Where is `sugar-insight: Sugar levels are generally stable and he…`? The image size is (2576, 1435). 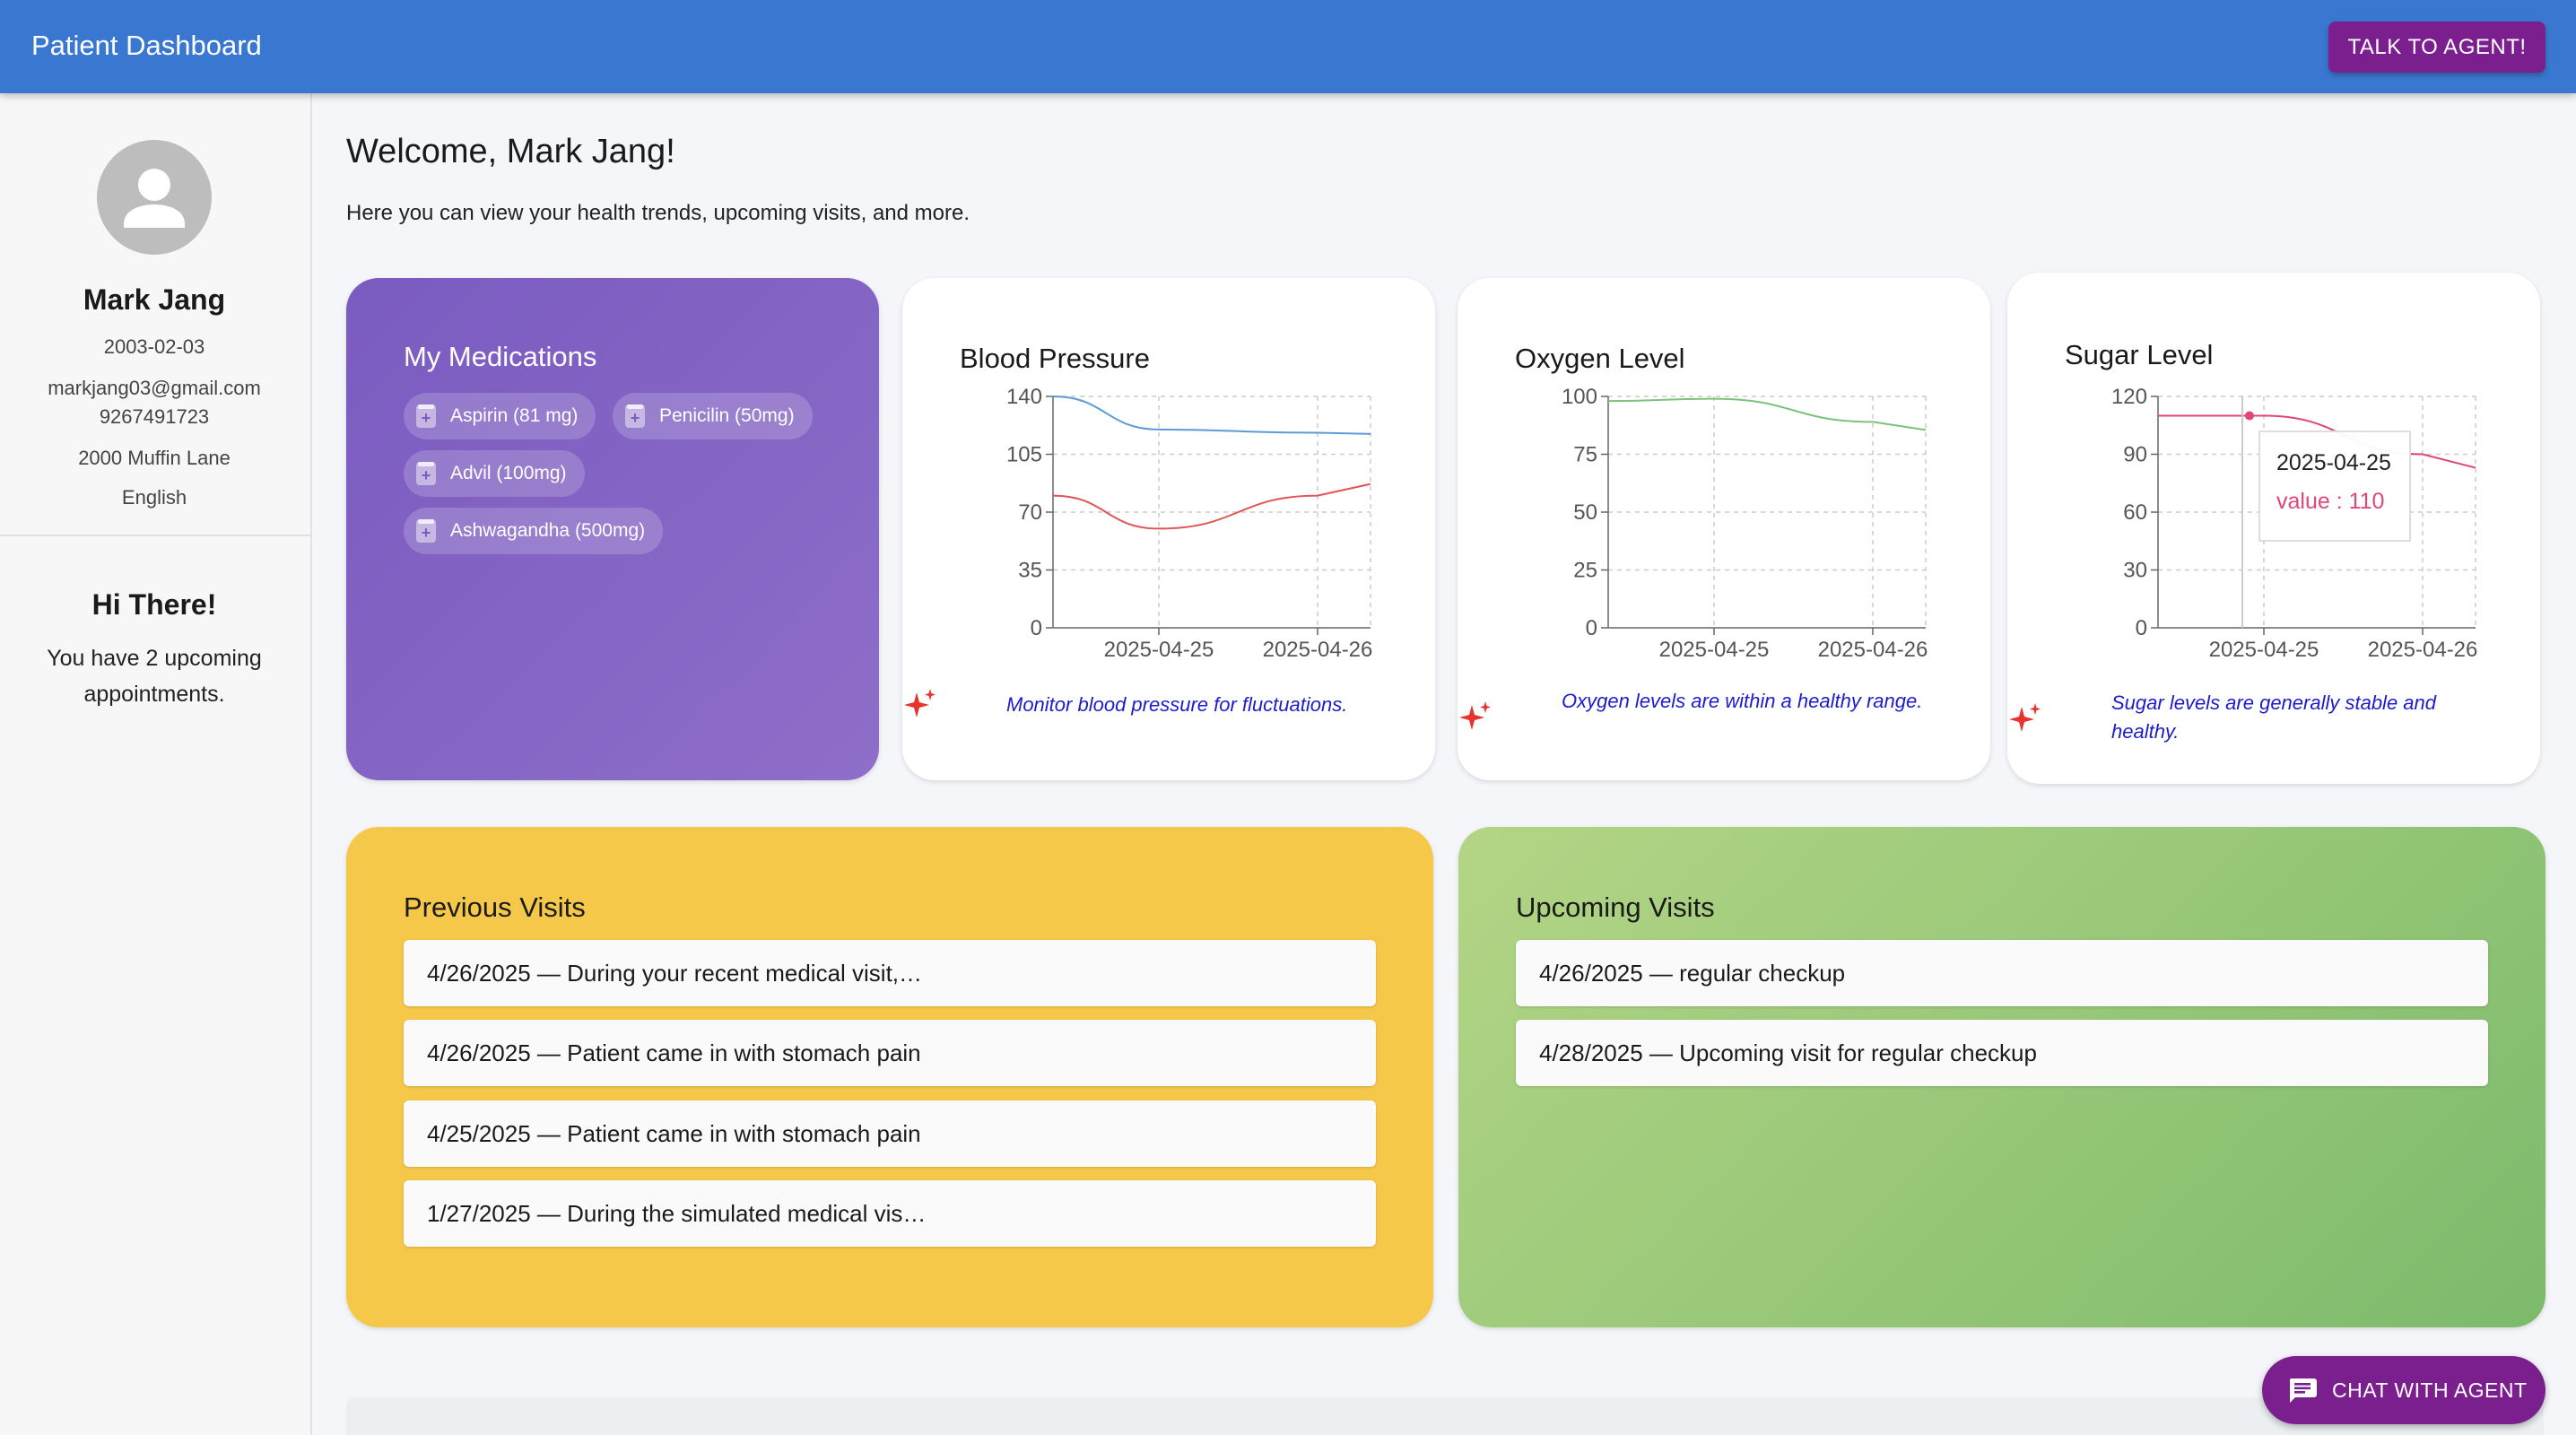 sugar-insight: Sugar levels are generally stable and he… is located at coordinates (2274, 717).